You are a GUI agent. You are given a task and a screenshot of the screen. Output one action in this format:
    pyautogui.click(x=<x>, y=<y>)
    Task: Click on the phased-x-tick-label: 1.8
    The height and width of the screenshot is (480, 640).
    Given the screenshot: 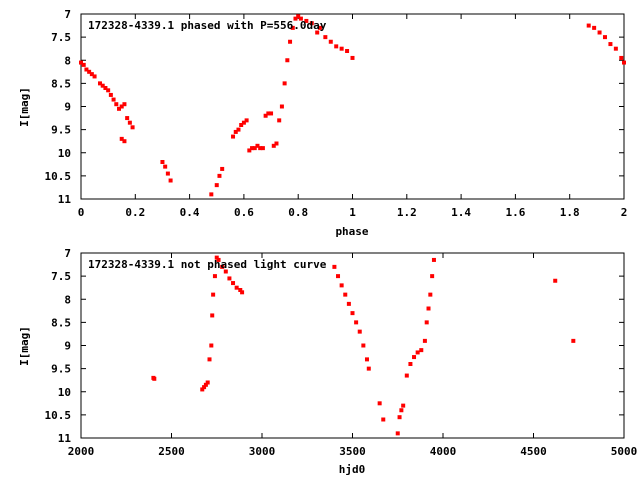 What is the action you would take?
    pyautogui.click(x=570, y=212)
    